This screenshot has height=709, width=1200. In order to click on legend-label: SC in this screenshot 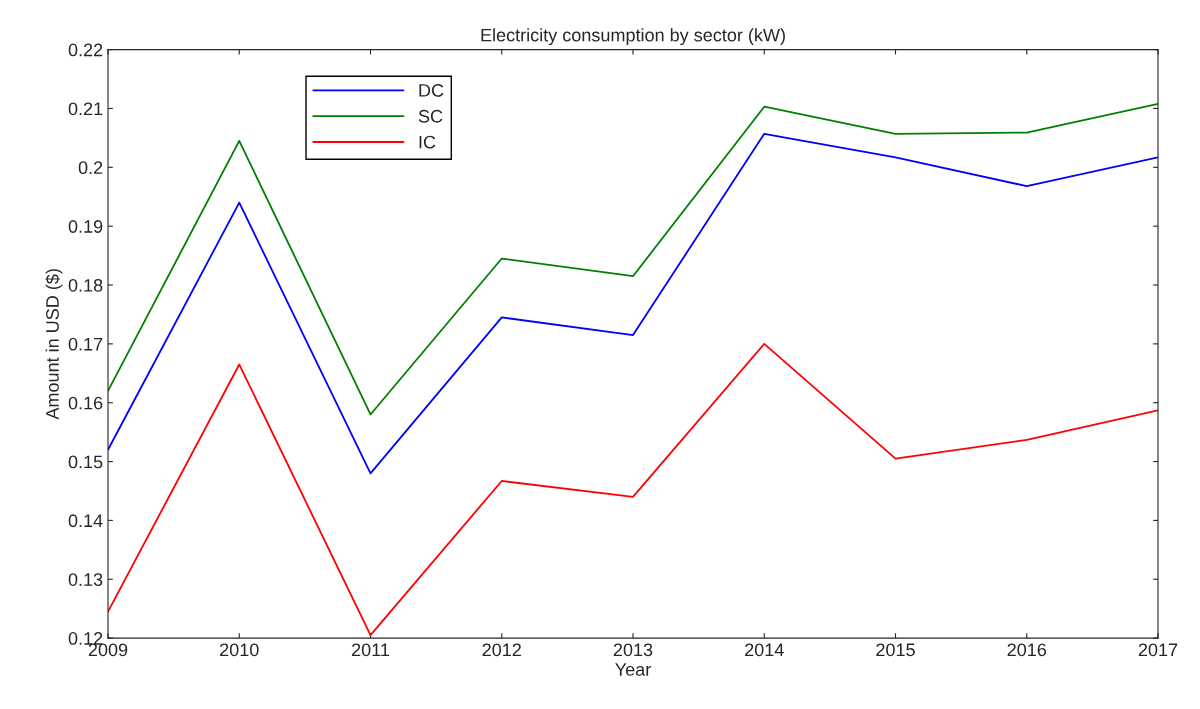, I will do `click(430, 116)`.